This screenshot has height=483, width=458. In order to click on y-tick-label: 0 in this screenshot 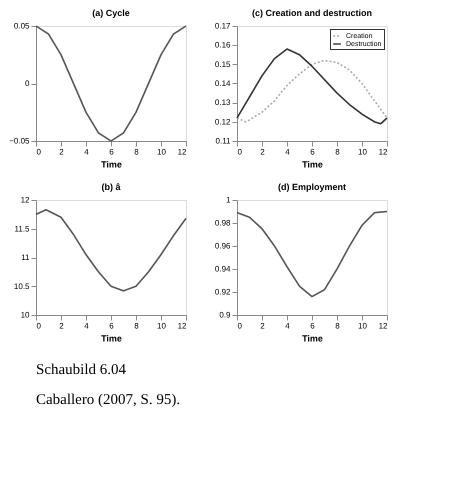, I will do `click(27, 83)`.